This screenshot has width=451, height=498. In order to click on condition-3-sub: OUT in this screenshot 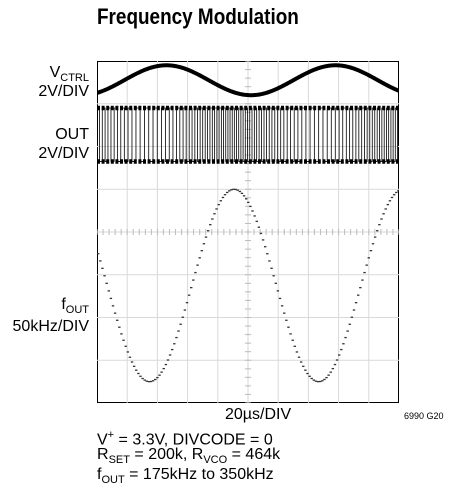, I will do `click(113, 480)`.